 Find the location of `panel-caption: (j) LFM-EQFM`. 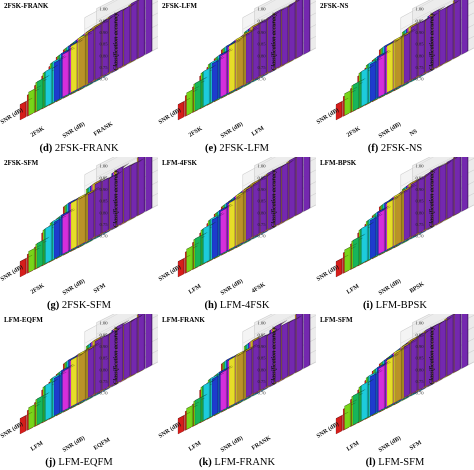

panel-caption: (j) LFM-EQFM is located at coordinates (79, 462).